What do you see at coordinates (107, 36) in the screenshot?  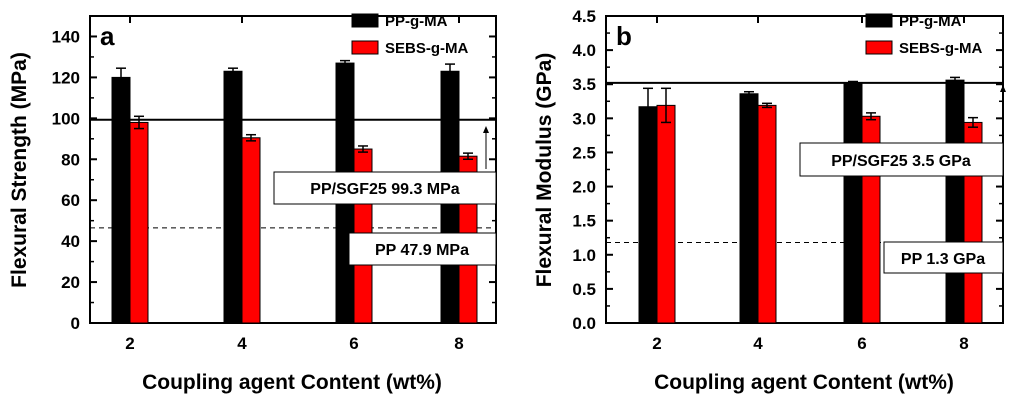 I see `panel-letter: a` at bounding box center [107, 36].